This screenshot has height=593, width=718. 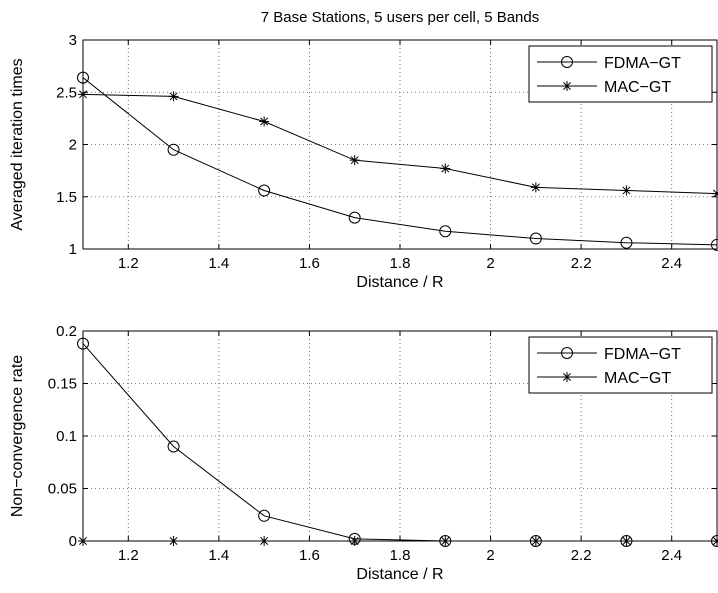 What do you see at coordinates (66, 197) in the screenshot?
I see `y-tick-label: 1.5` at bounding box center [66, 197].